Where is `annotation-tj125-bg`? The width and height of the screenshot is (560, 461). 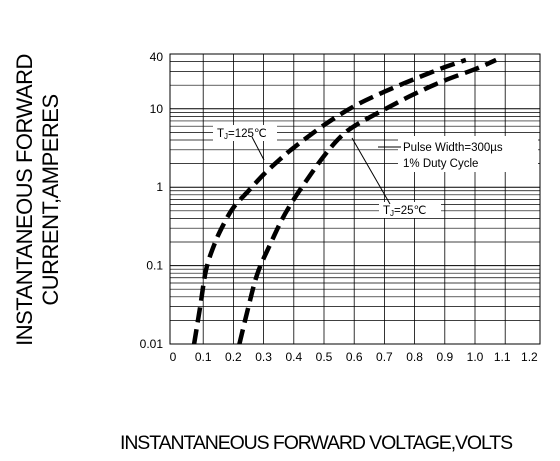
annotation-tj125-bg is located at coordinates (245, 133).